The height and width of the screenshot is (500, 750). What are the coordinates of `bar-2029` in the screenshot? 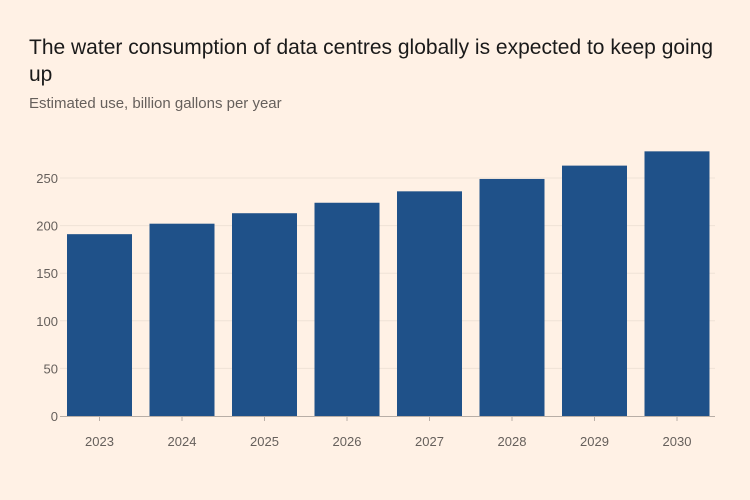 It's located at (594, 290).